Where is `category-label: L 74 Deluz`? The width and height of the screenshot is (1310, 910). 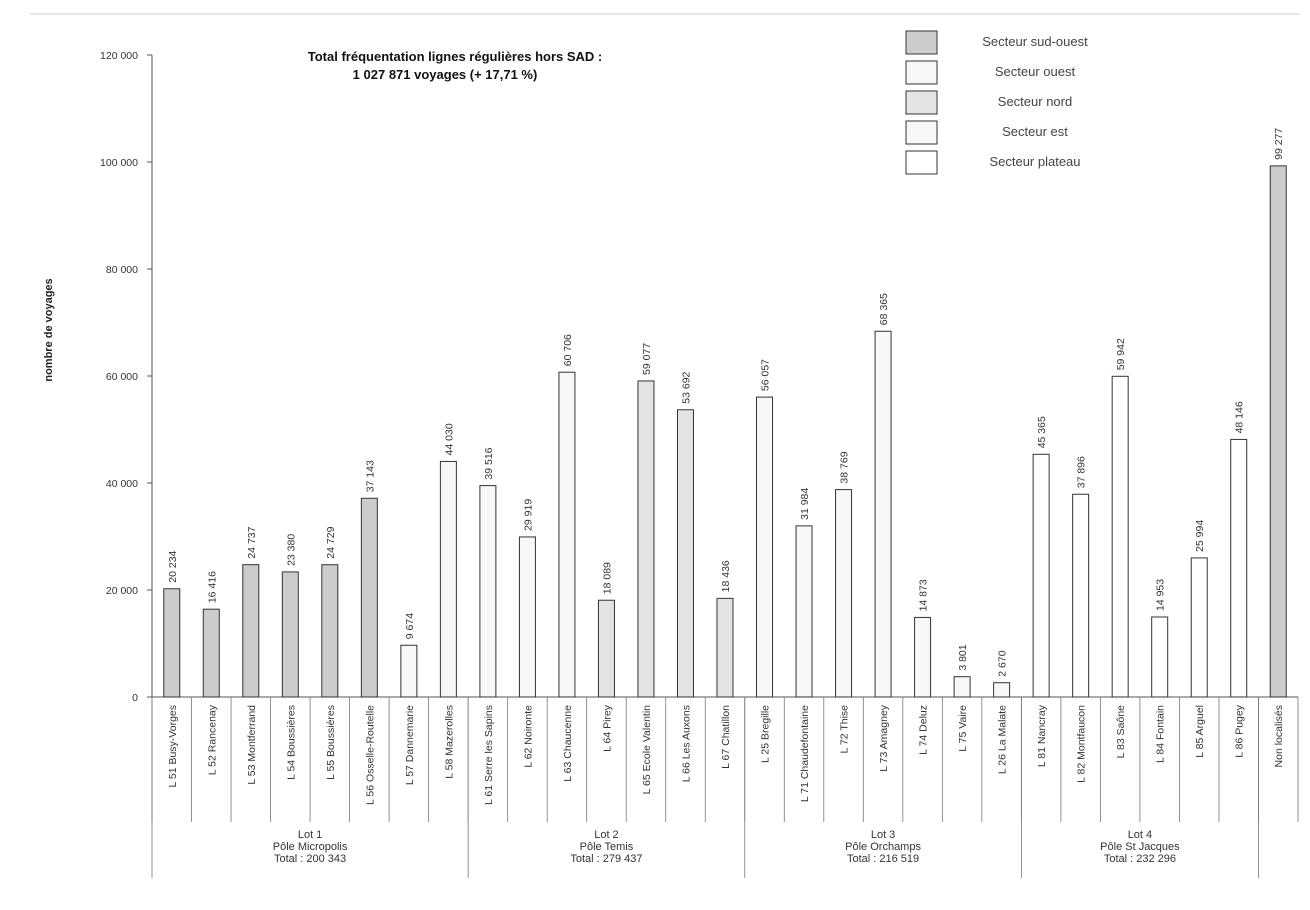 category-label: L 74 Deluz is located at coordinates (924, 730).